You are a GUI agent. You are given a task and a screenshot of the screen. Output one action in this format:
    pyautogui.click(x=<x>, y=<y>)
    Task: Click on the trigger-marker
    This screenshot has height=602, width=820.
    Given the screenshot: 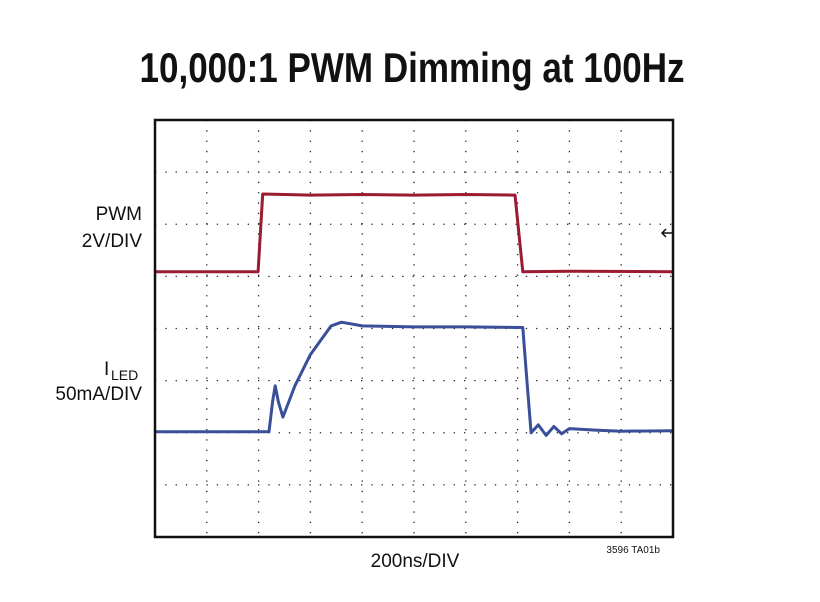 What is the action you would take?
    pyautogui.click(x=666, y=233)
    